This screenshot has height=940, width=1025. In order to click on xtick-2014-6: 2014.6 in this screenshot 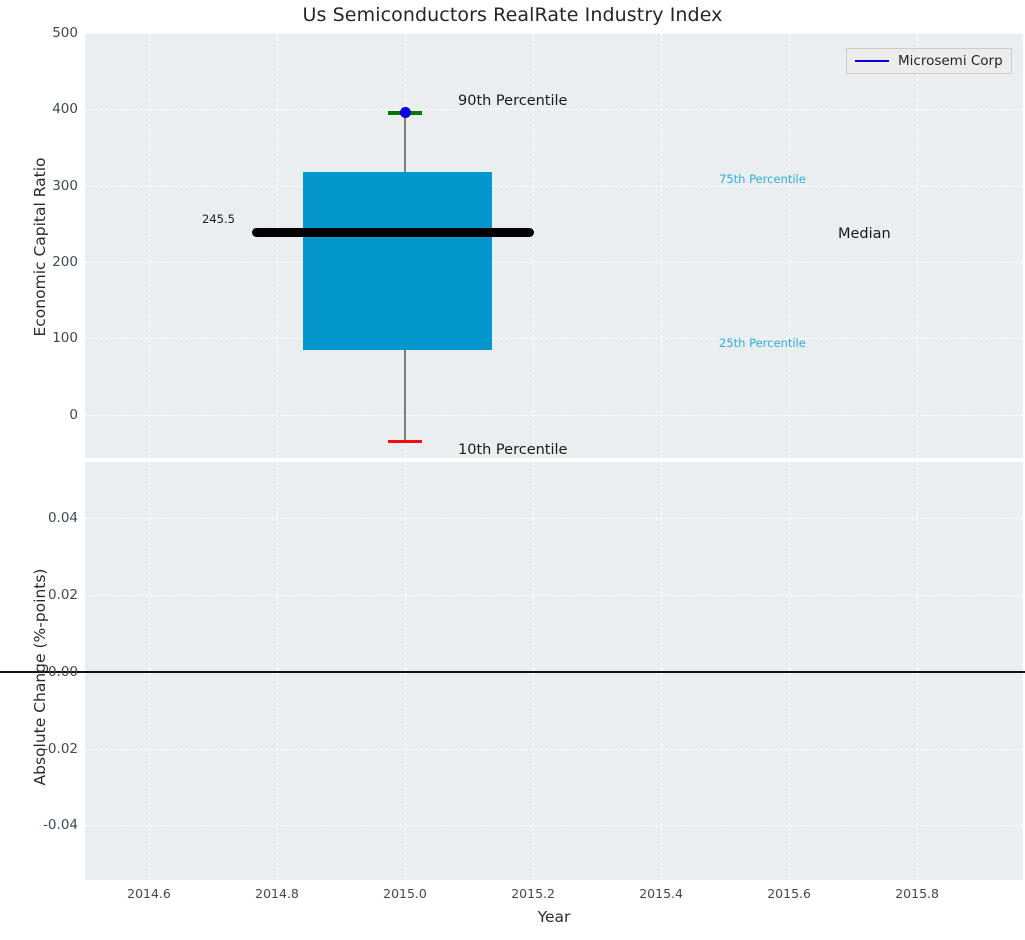, I will do `click(149, 893)`.